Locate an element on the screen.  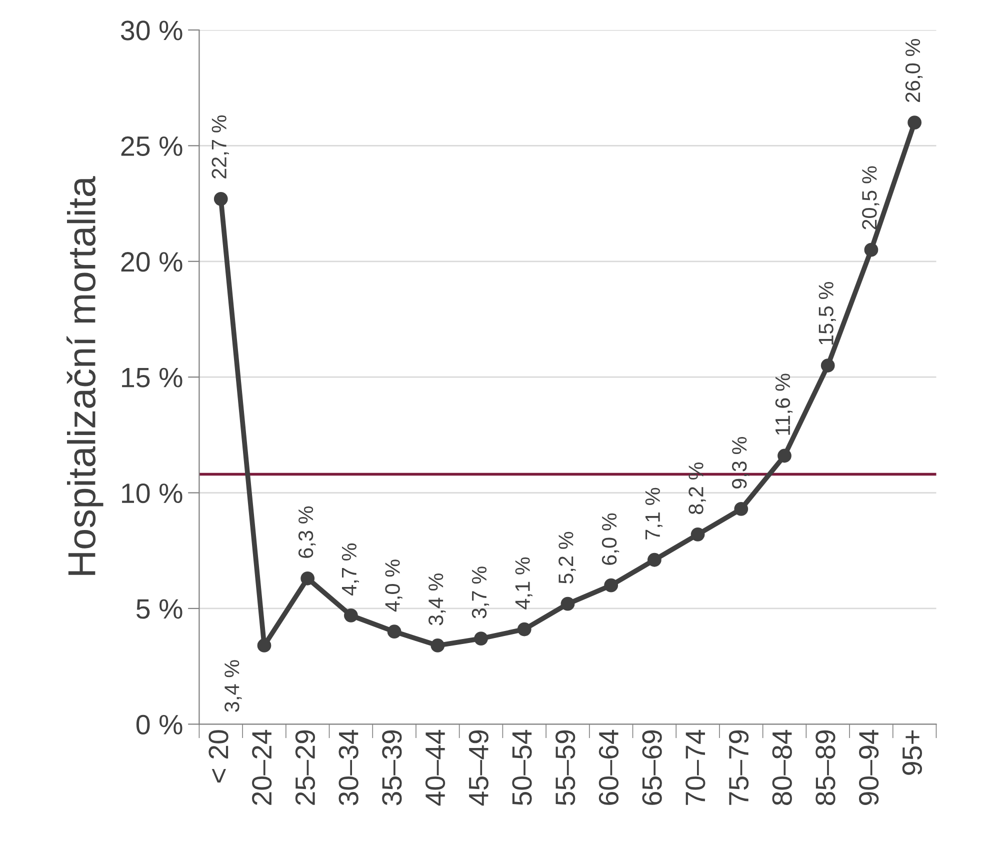
x-tick-label: 20–24 is located at coordinates (262, 767).